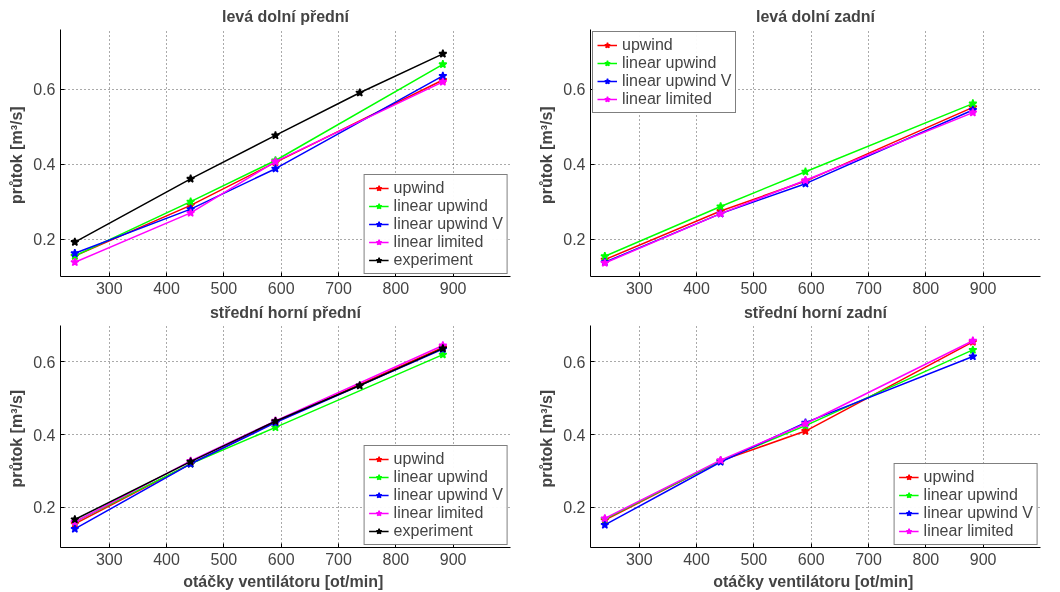  What do you see at coordinates (815, 312) in the screenshot?
I see `chart-title: střední horní zadní` at bounding box center [815, 312].